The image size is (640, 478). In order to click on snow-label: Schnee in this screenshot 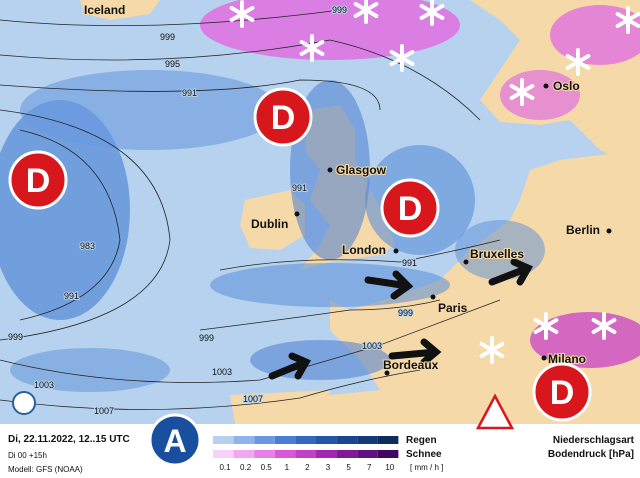, I will do `click(424, 454)`.